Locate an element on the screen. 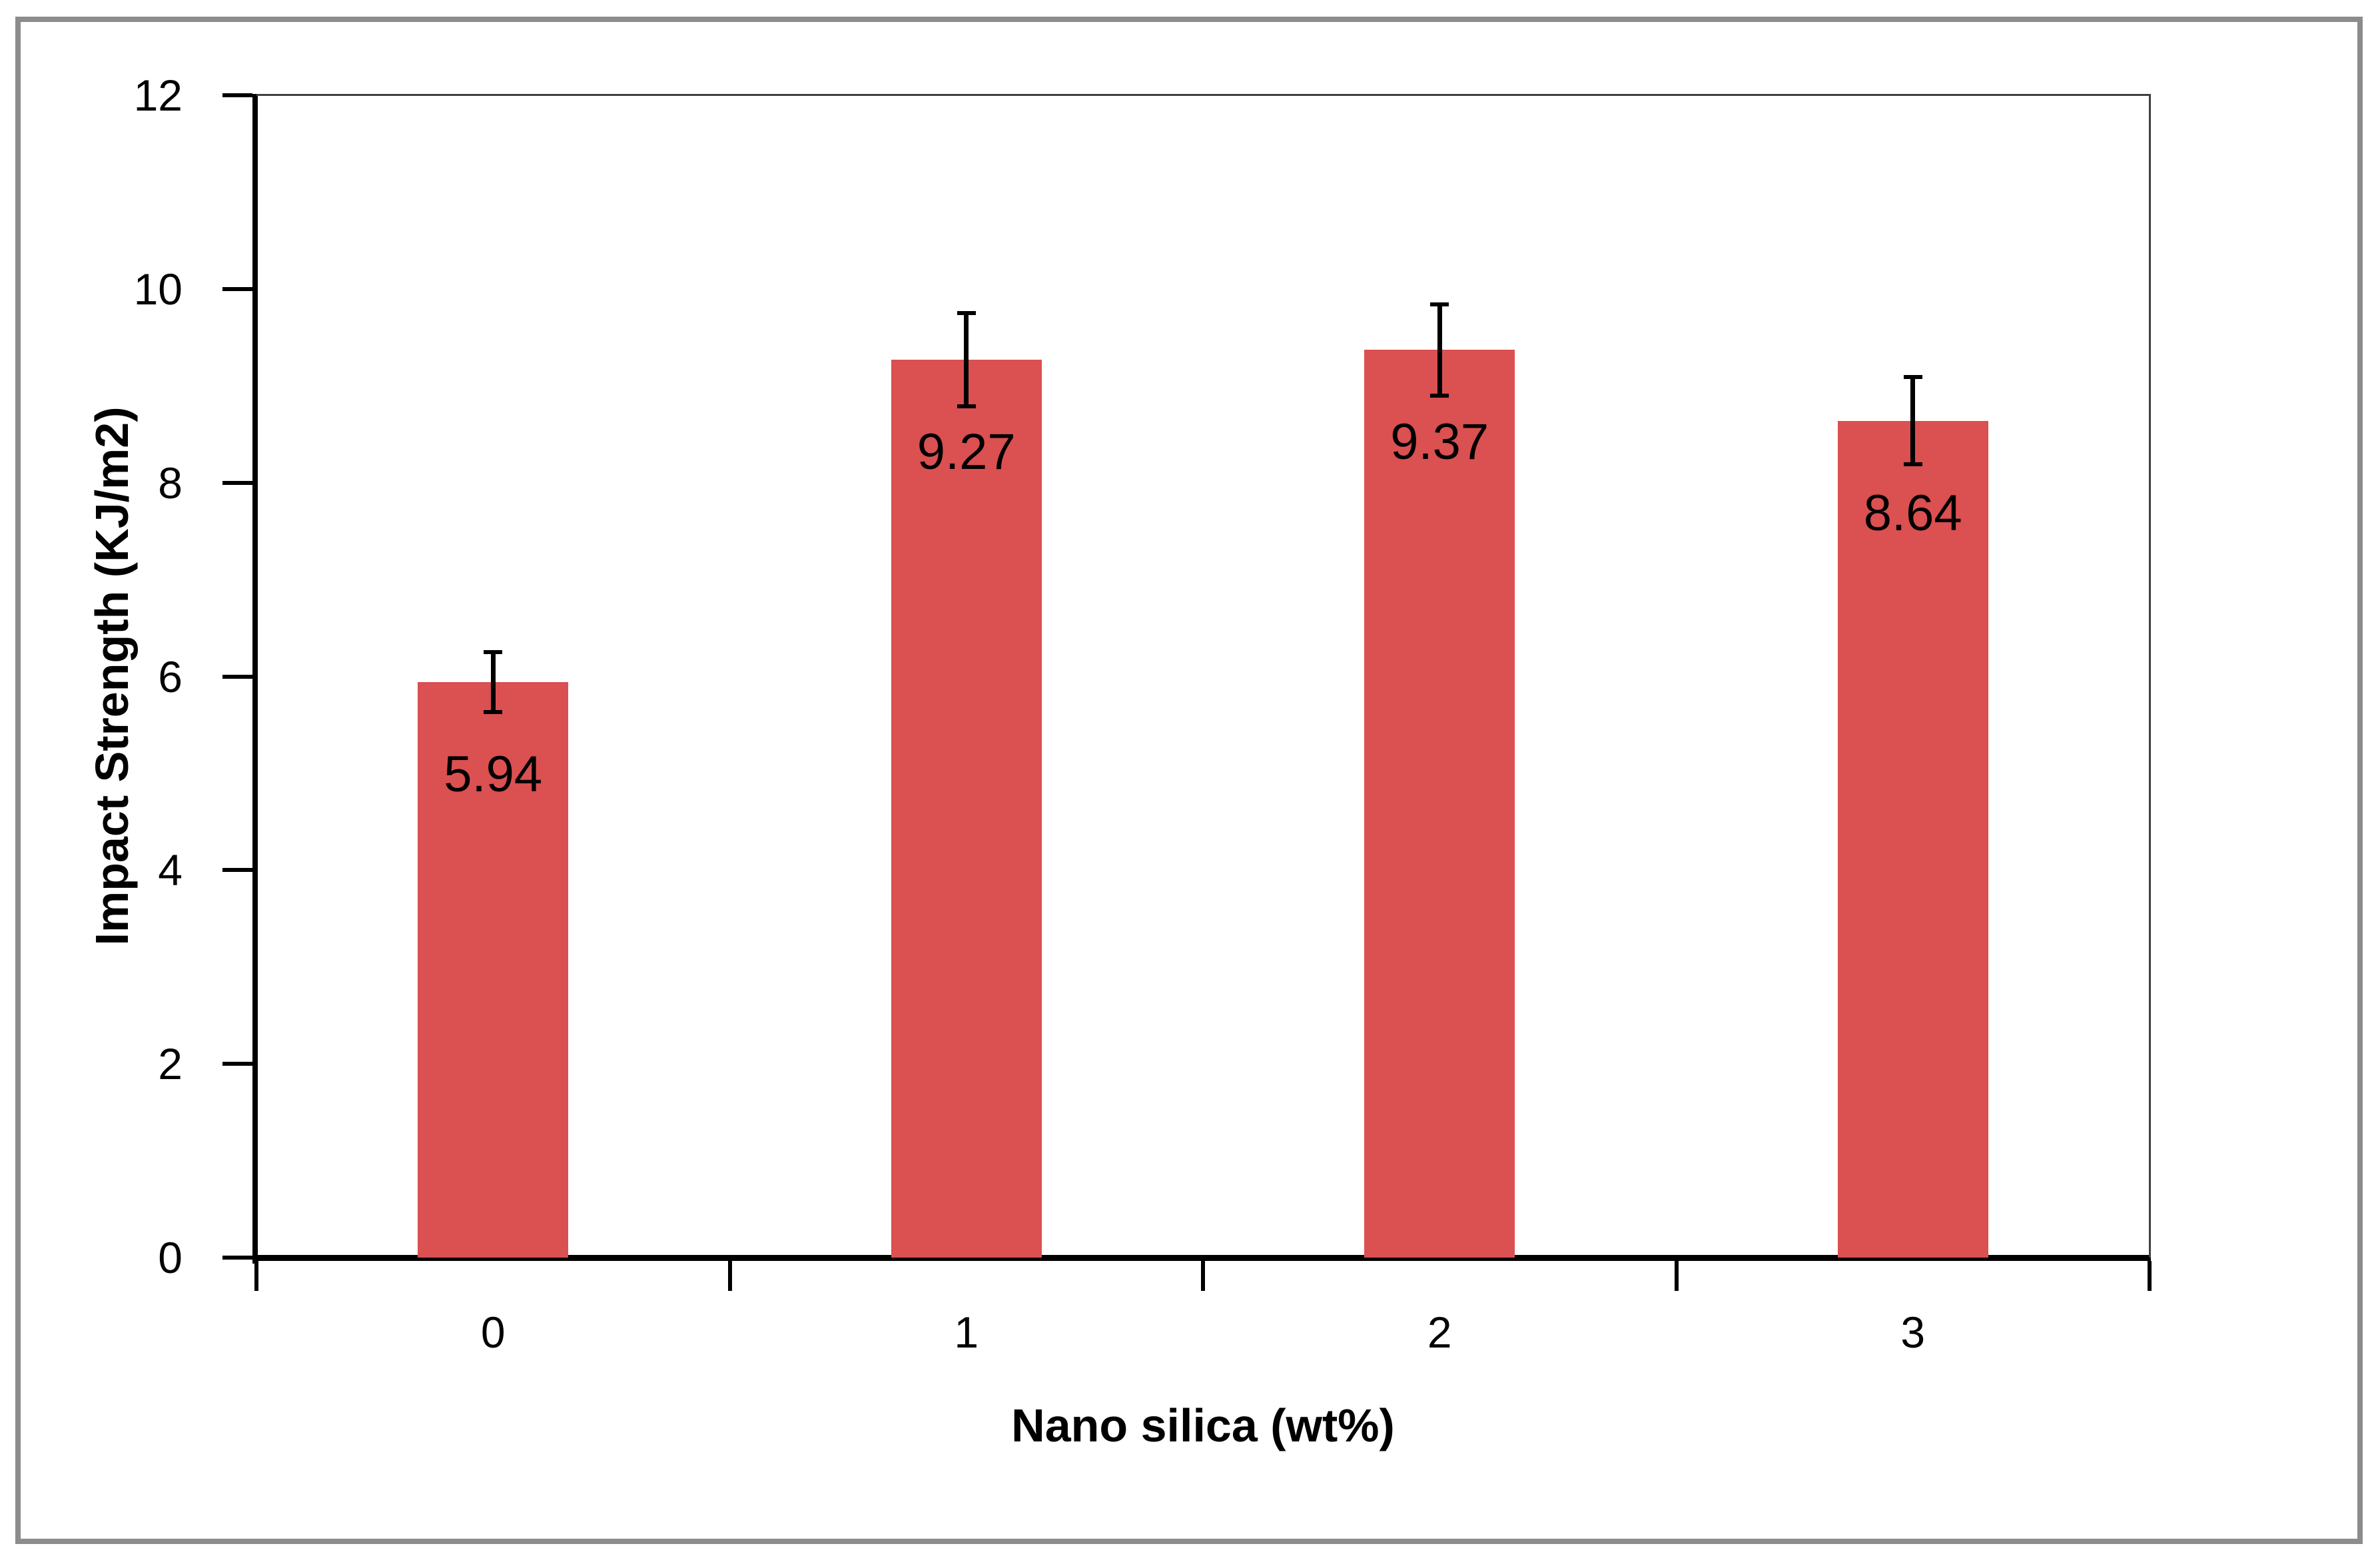  bar-value-label: 8.64 is located at coordinates (1912, 513).